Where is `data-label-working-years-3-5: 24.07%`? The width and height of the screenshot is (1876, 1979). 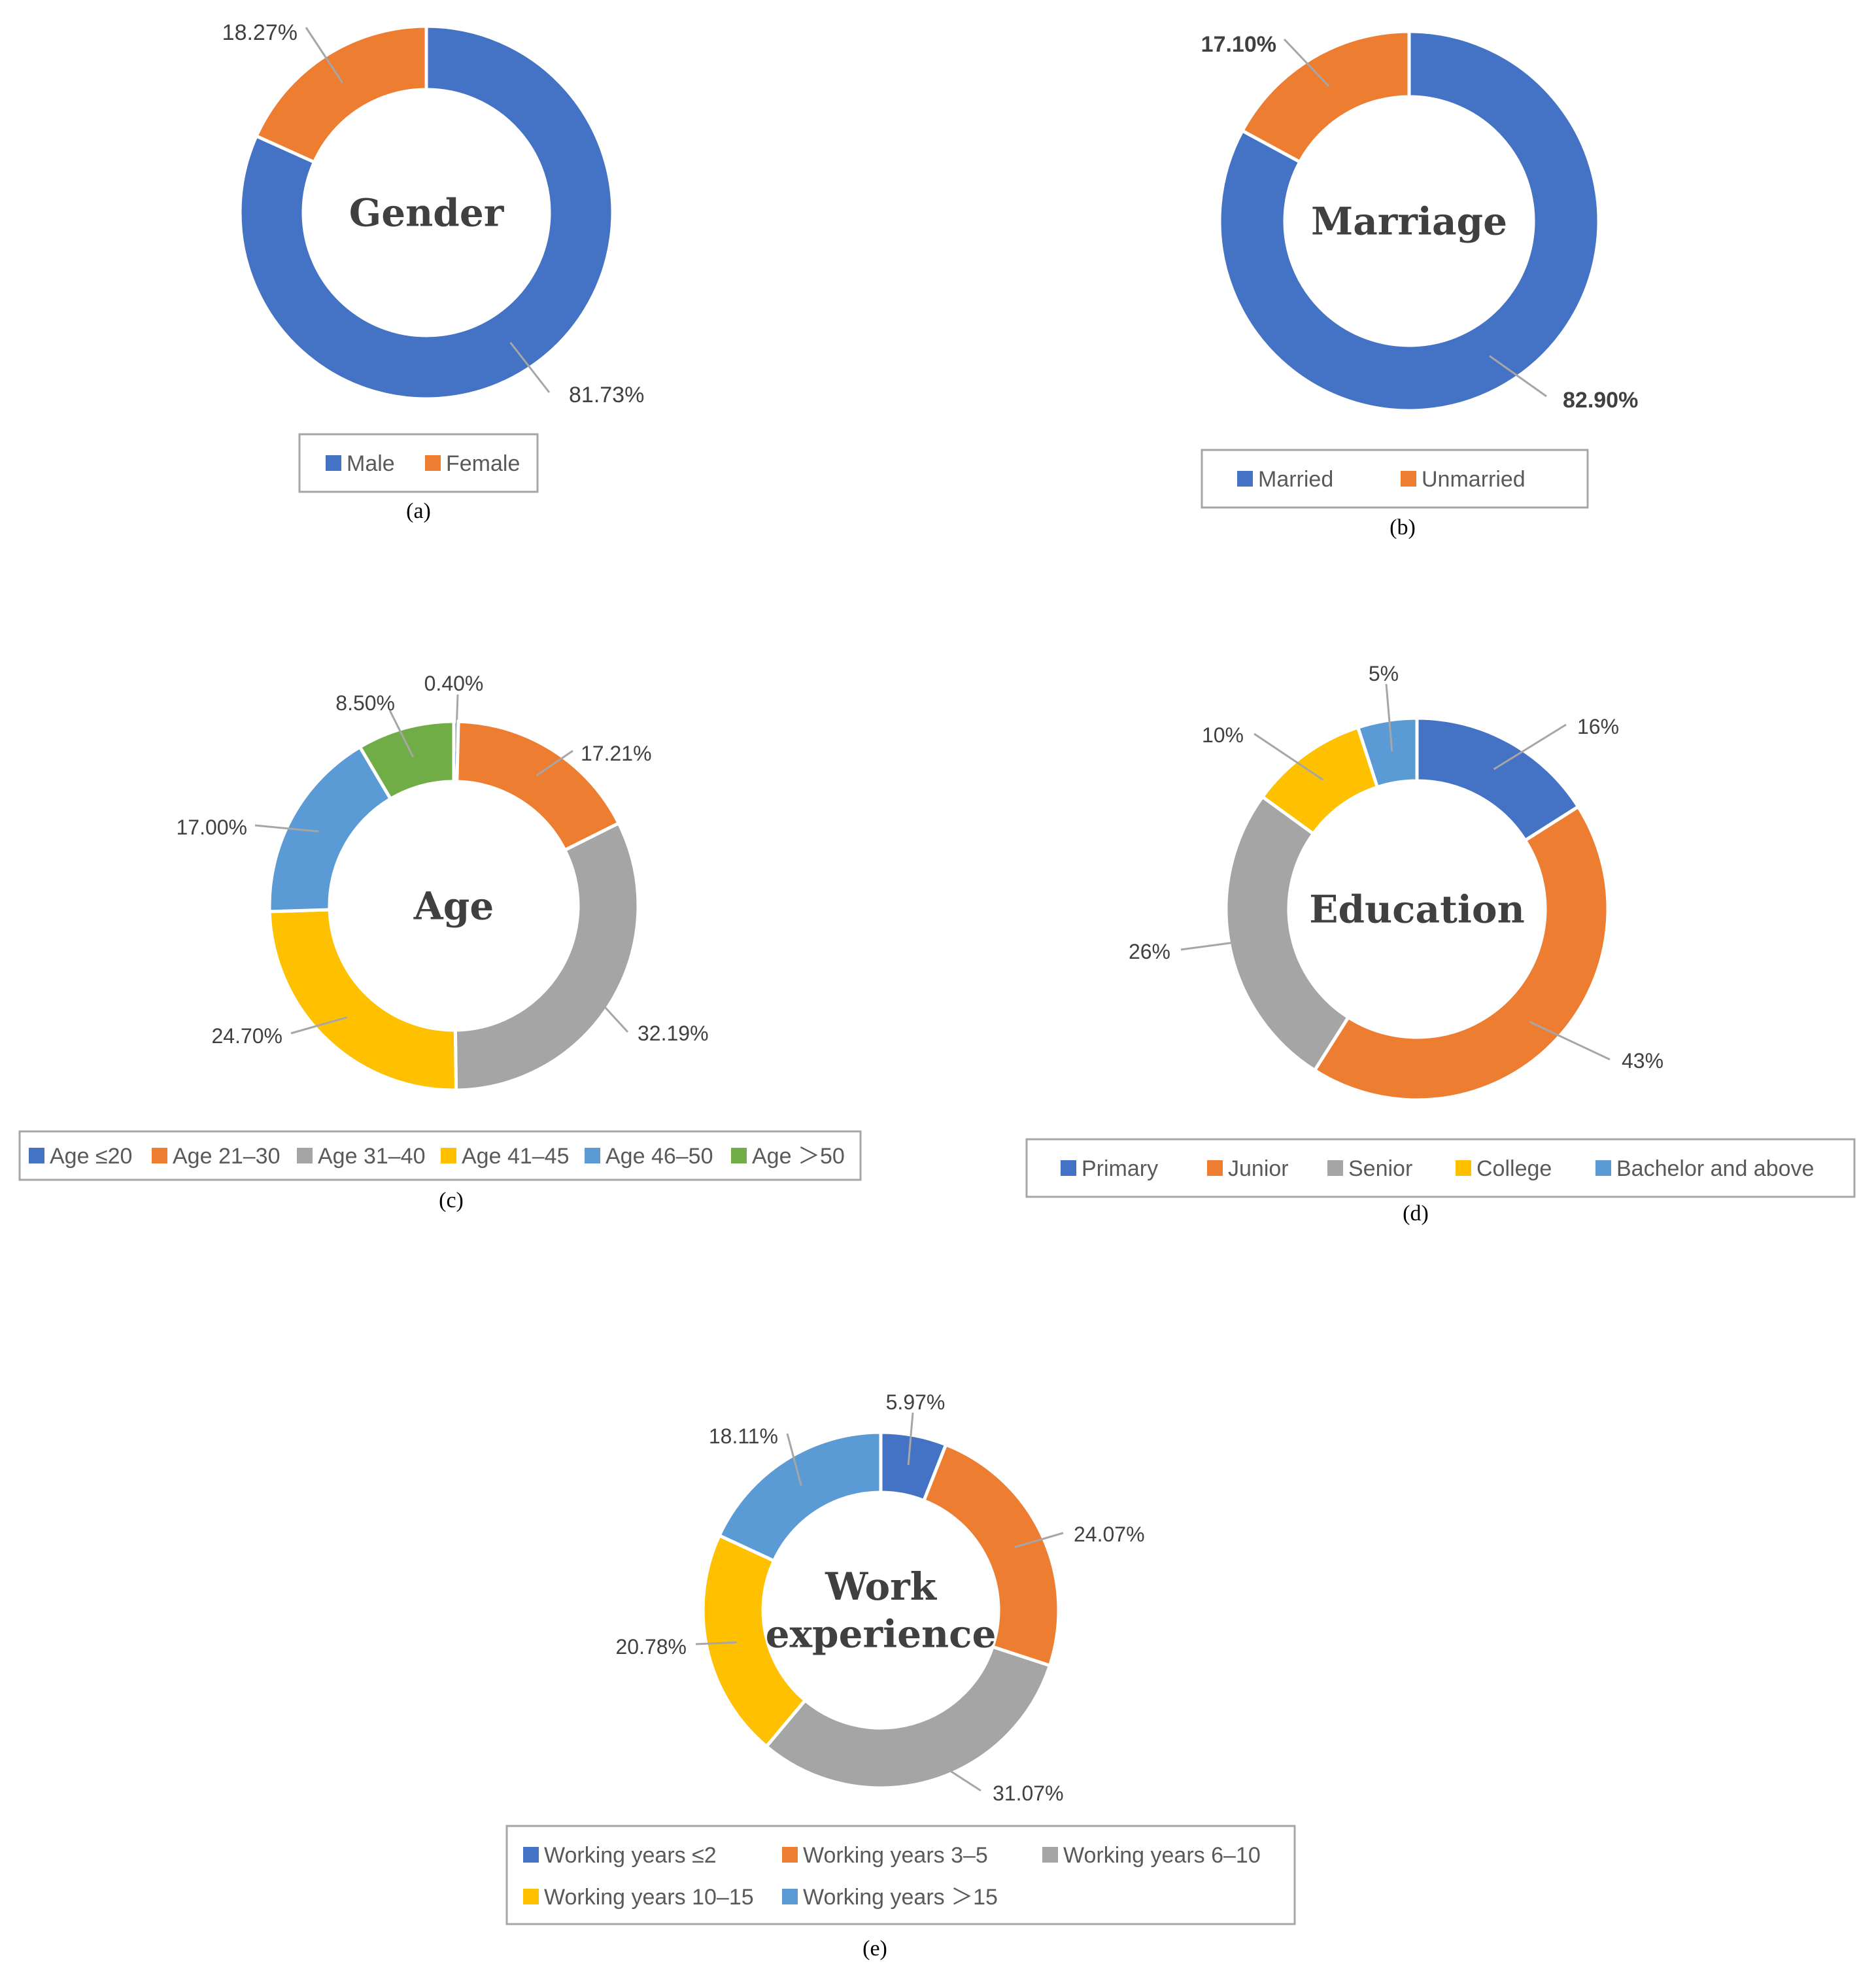
data-label-working-years-3-5: 24.07% is located at coordinates (1109, 1534).